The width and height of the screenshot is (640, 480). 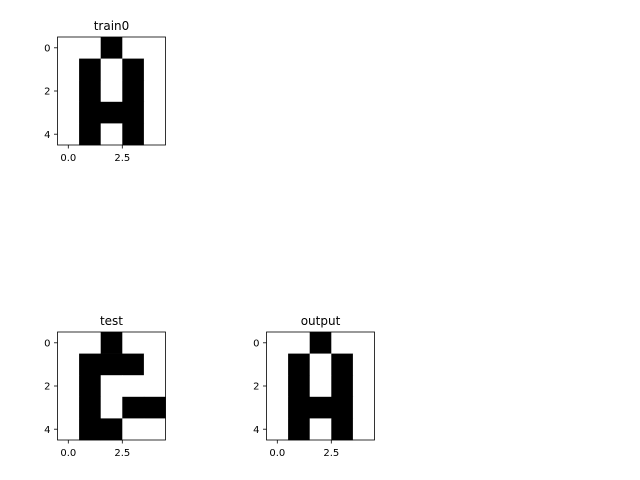 I want to click on cell-train0-r2-c0, so click(x=68, y=91).